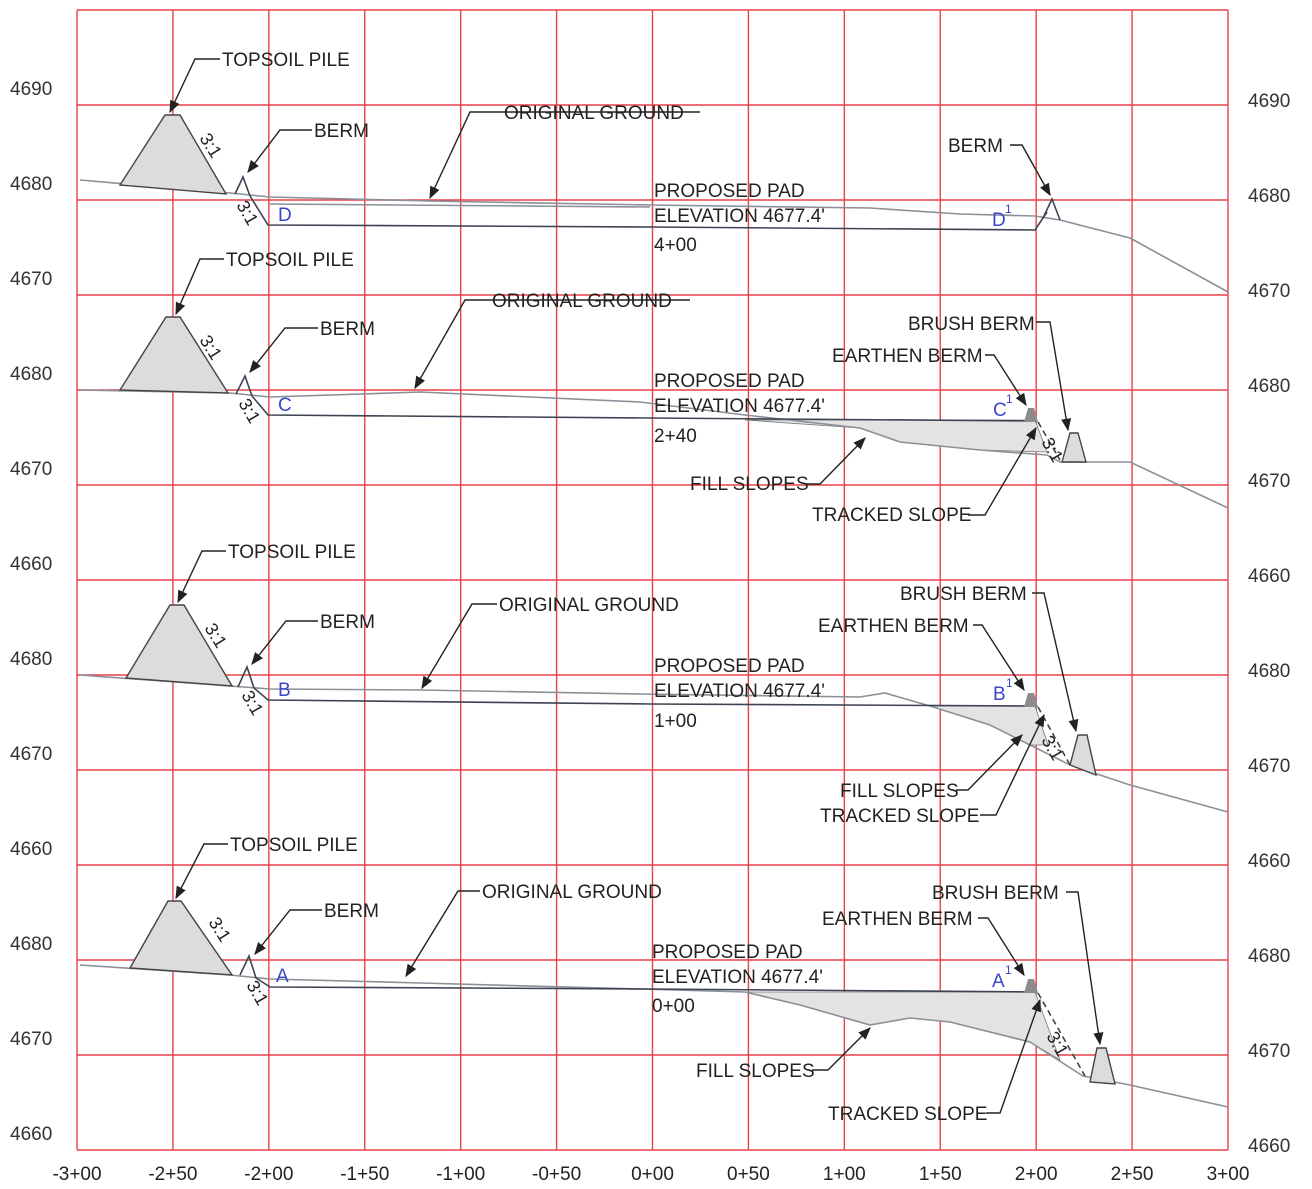 The image size is (1312, 1189). I want to click on station-label: 1+00, so click(675, 721).